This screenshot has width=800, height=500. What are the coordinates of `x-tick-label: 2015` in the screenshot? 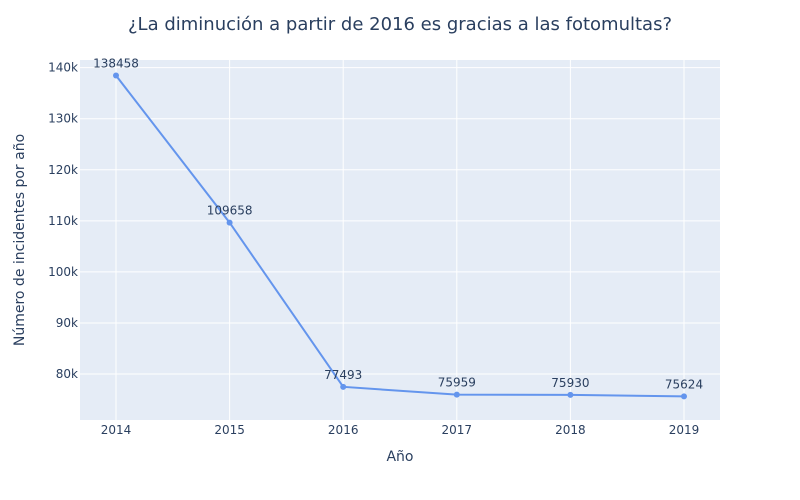 It's located at (229, 430).